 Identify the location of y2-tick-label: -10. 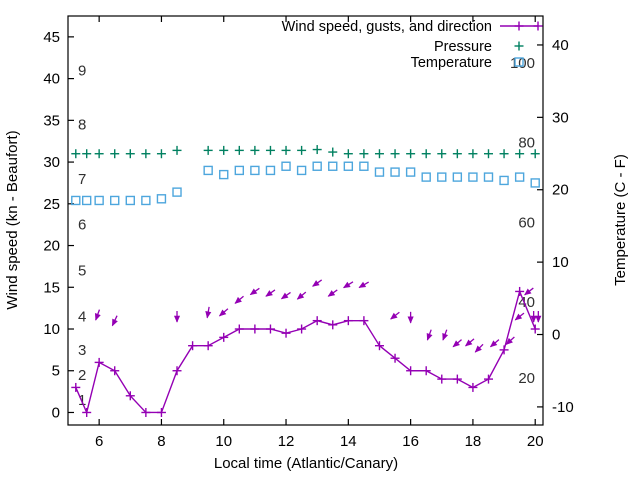
(563, 407).